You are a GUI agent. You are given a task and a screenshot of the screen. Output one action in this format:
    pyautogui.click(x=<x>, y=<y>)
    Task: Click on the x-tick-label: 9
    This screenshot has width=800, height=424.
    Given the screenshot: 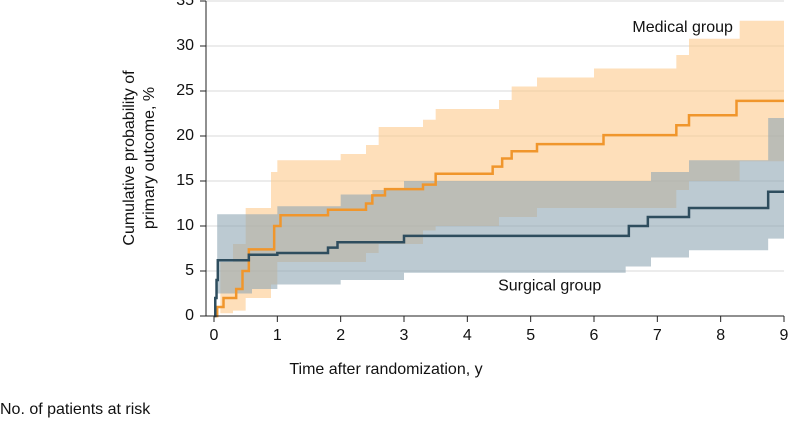 What is the action you would take?
    pyautogui.click(x=784, y=335)
    